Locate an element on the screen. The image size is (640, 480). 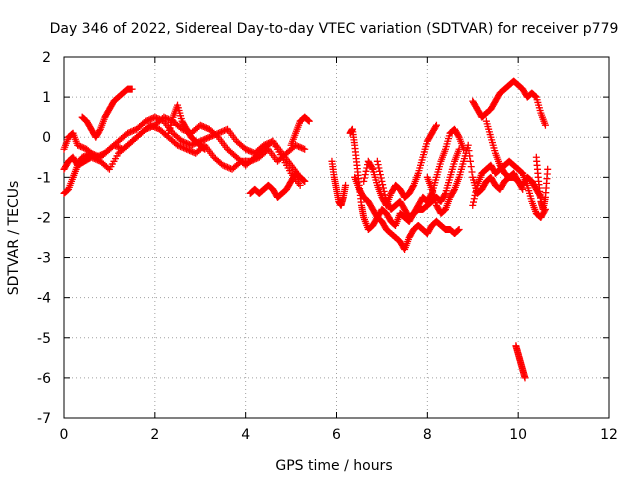
x-tick-label: 12 is located at coordinates (609, 435).